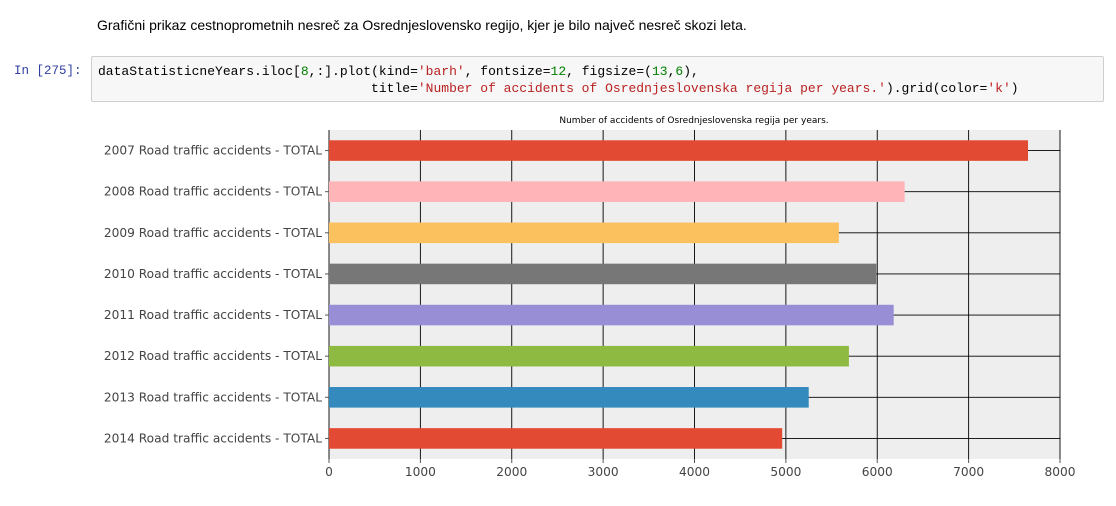 The image size is (1116, 506). Describe the element at coordinates (694, 472) in the screenshot. I see `x-tick-label: 4000` at that location.